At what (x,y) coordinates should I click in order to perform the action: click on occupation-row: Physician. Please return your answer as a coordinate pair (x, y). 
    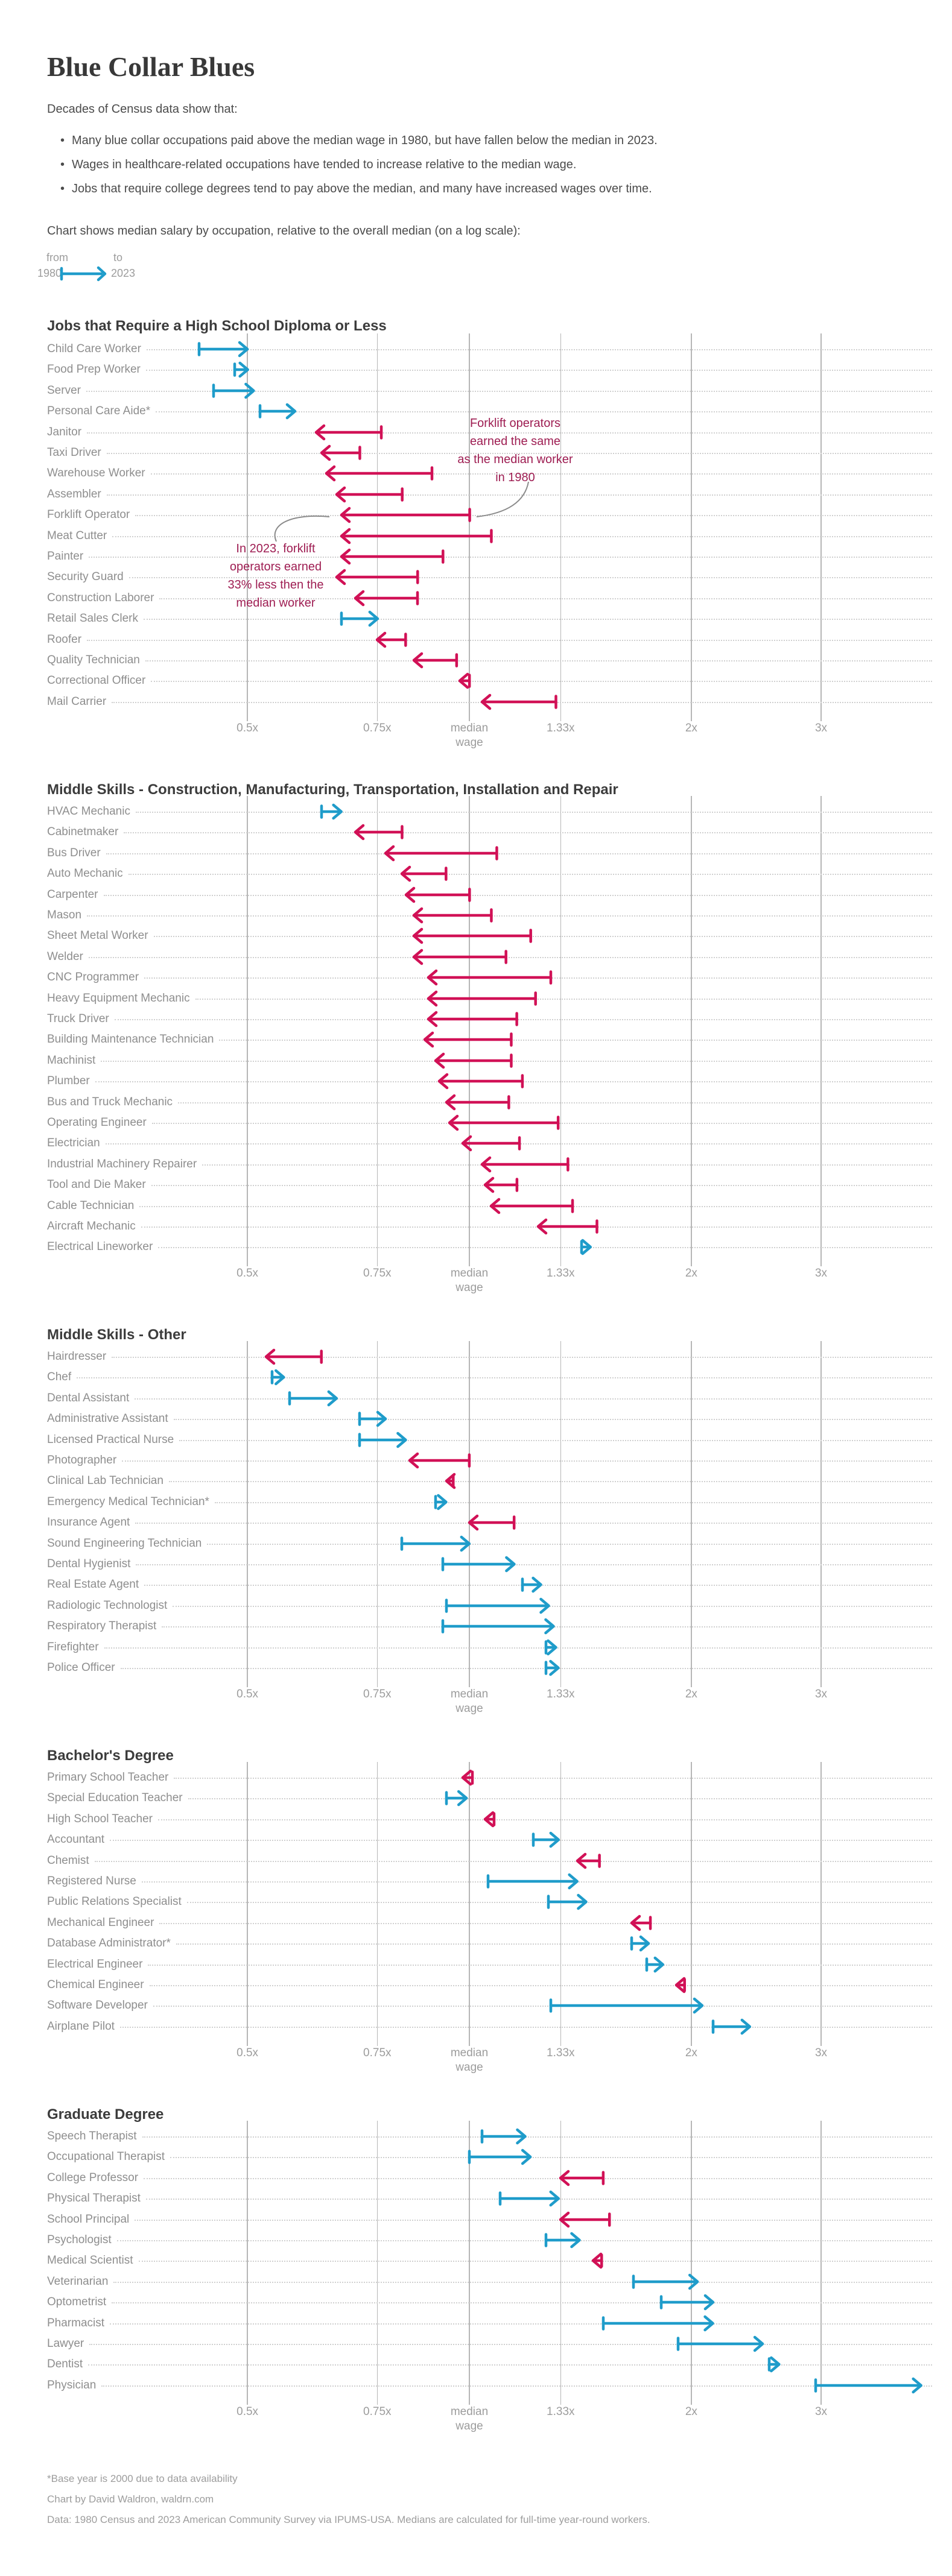
    Looking at the image, I should click on (466, 2385).